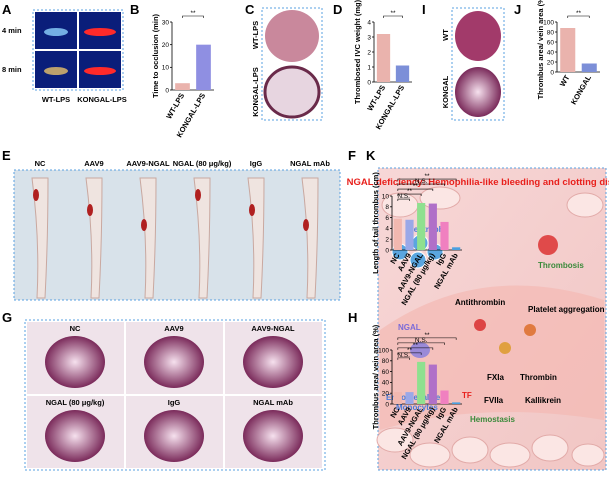  Describe the element at coordinates (40, 238) in the screenshot. I see `tail` at that location.